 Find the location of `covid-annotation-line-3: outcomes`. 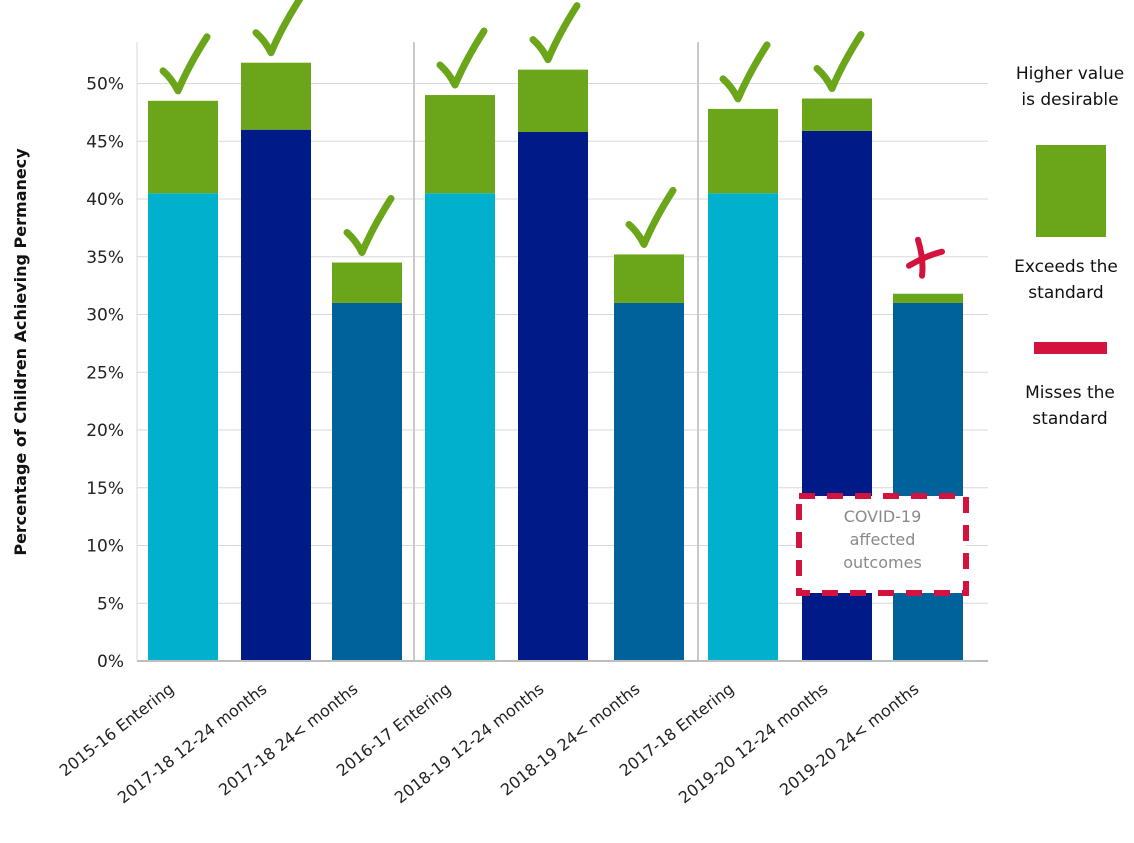

covid-annotation-line-3: outcomes is located at coordinates (882, 562).